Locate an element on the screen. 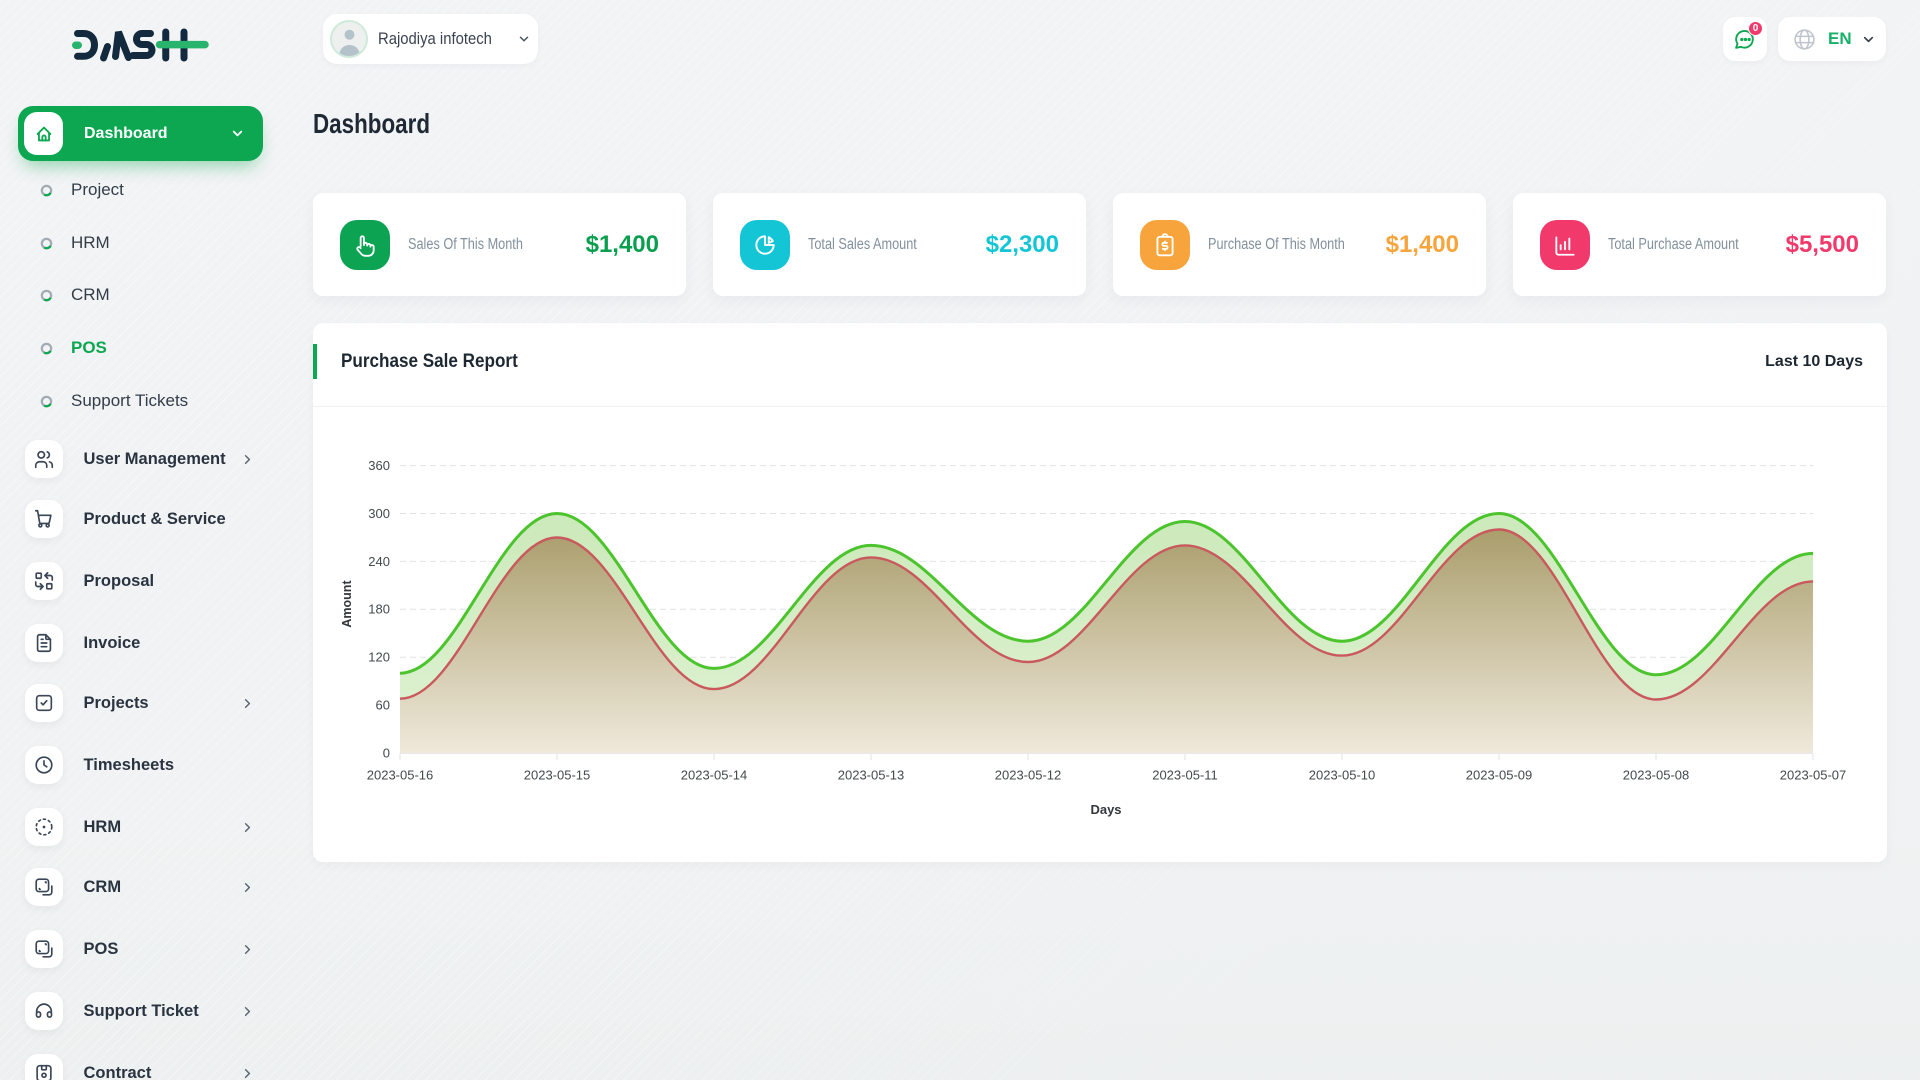 The image size is (1920, 1080). svg-text: 2023-05-14 is located at coordinates (714, 775).